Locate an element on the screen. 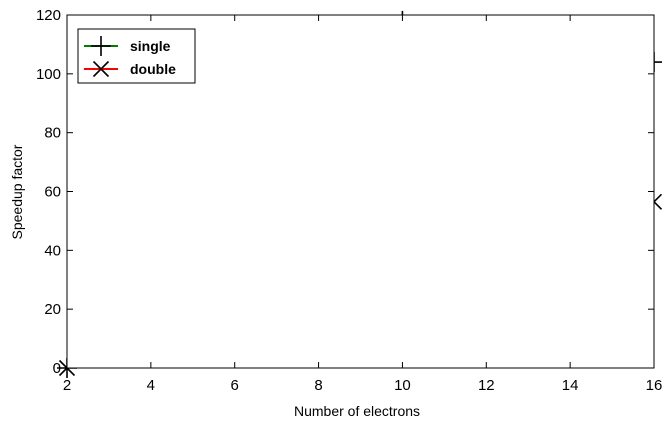 The height and width of the screenshot is (423, 662). y-tick-label: 0 is located at coordinates (57, 368).